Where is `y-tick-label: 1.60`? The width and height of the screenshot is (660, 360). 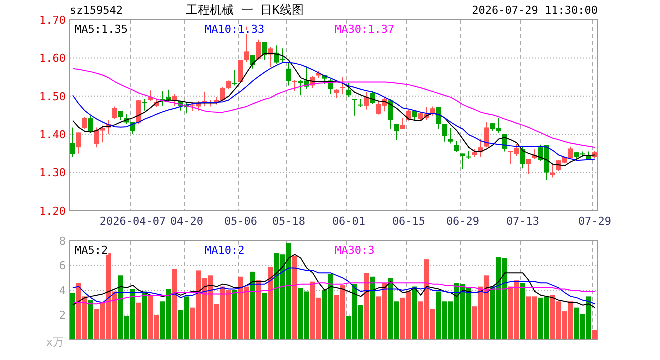
y-tick-label: 1.60 is located at coordinates (53, 59).